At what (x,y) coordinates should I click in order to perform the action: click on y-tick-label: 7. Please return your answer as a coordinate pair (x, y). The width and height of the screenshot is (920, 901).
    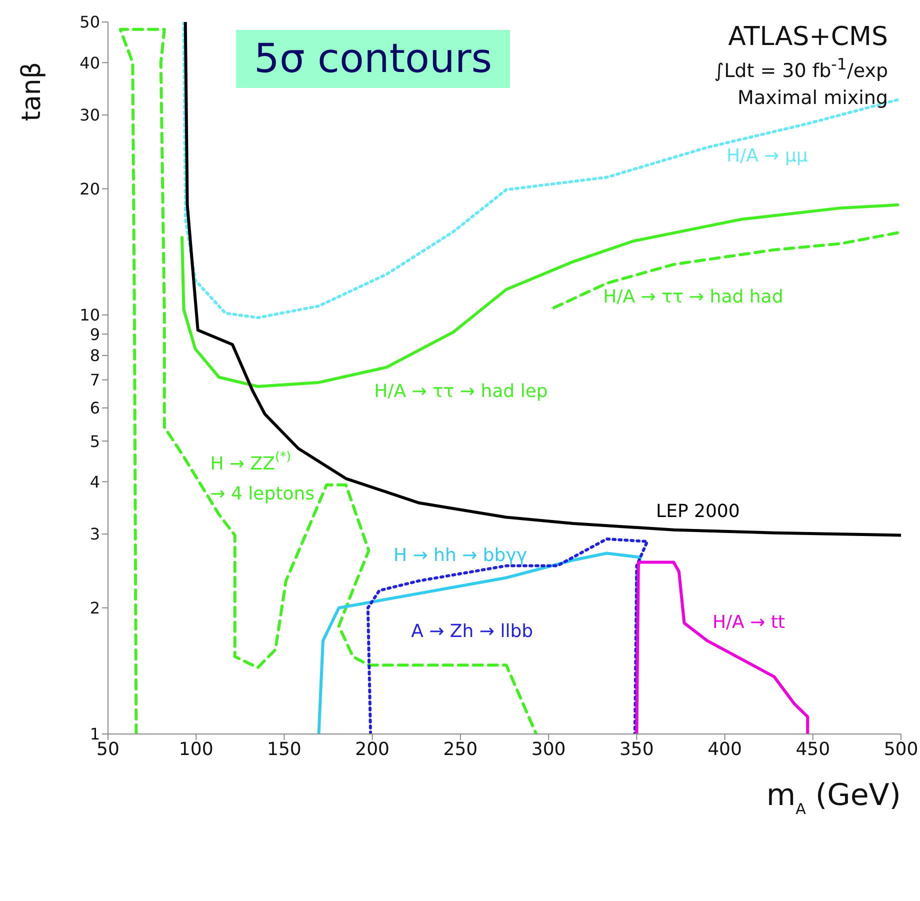
    Looking at the image, I should click on (95, 380).